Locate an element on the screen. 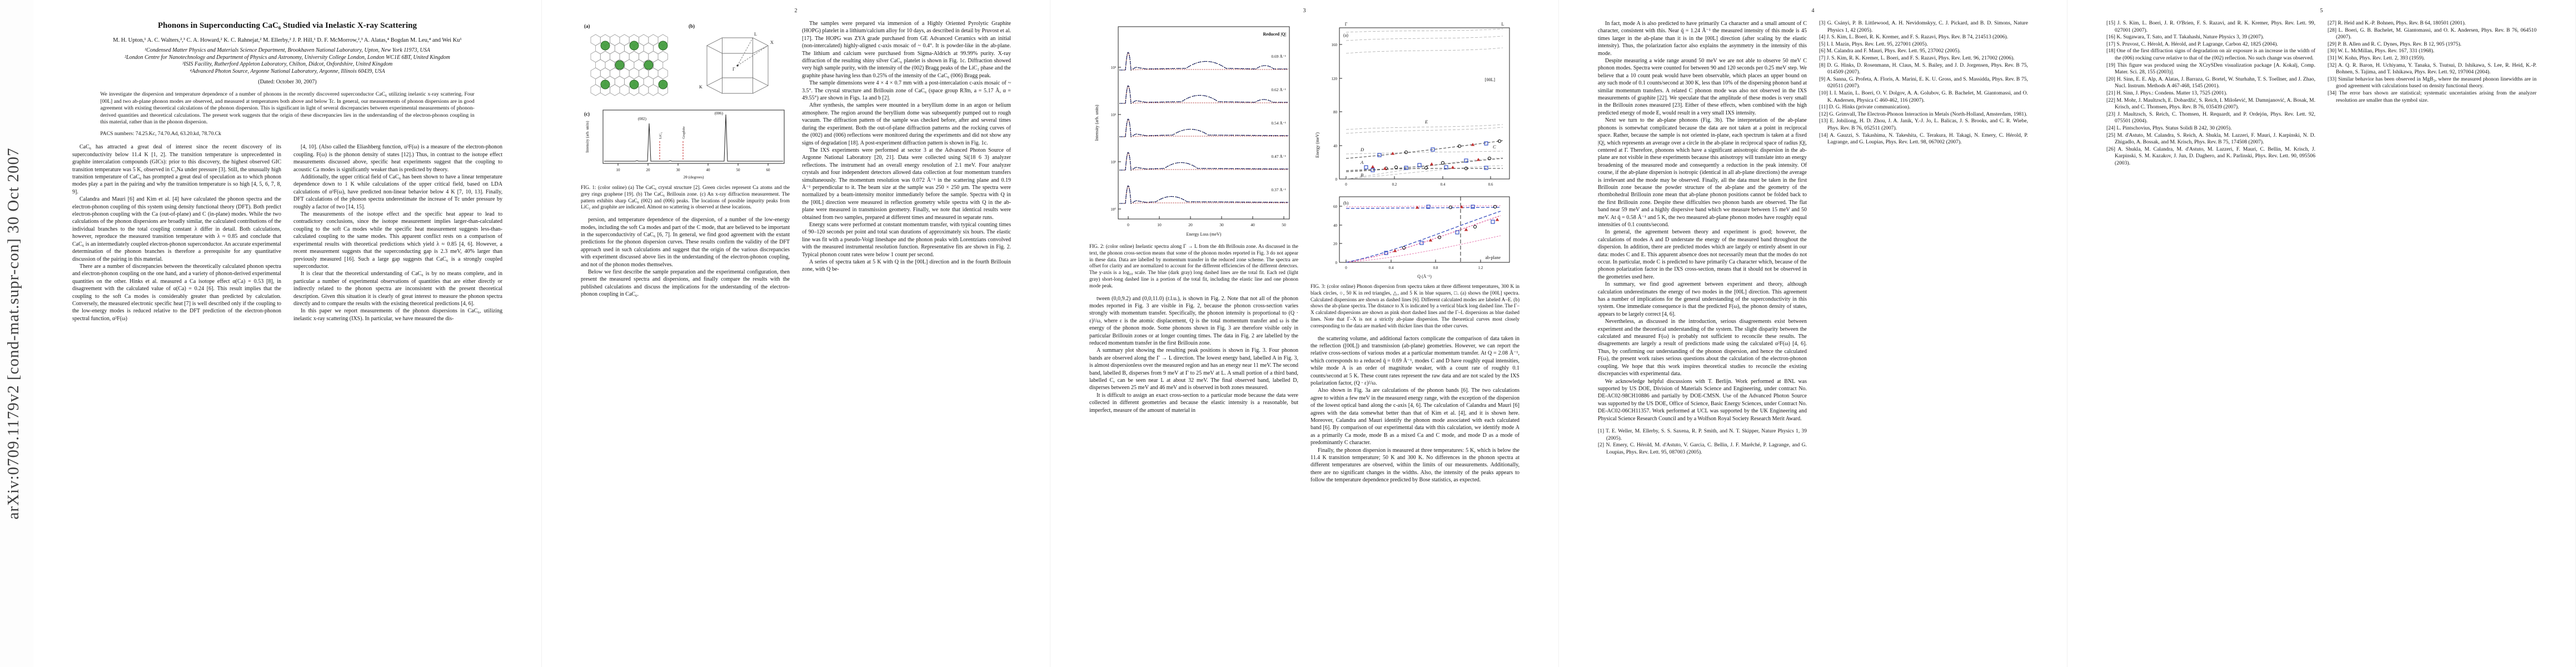 This screenshot has height=667, width=2576. fig2-yticks is located at coordinates (1119, 138).